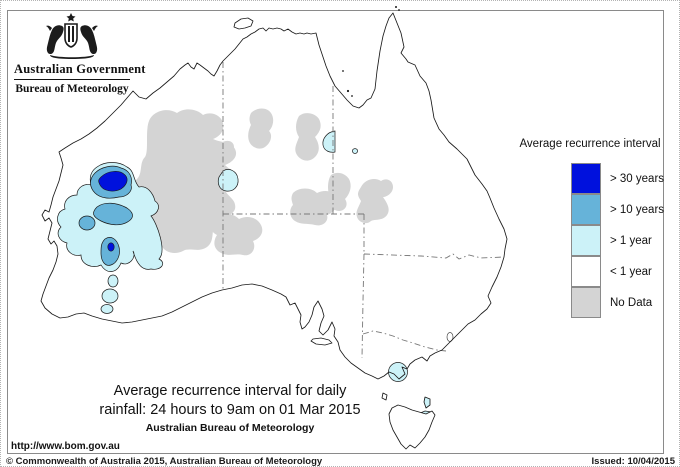 This screenshot has height=467, width=680. What do you see at coordinates (631, 271) in the screenshot?
I see `legend-label: < 1 year` at bounding box center [631, 271].